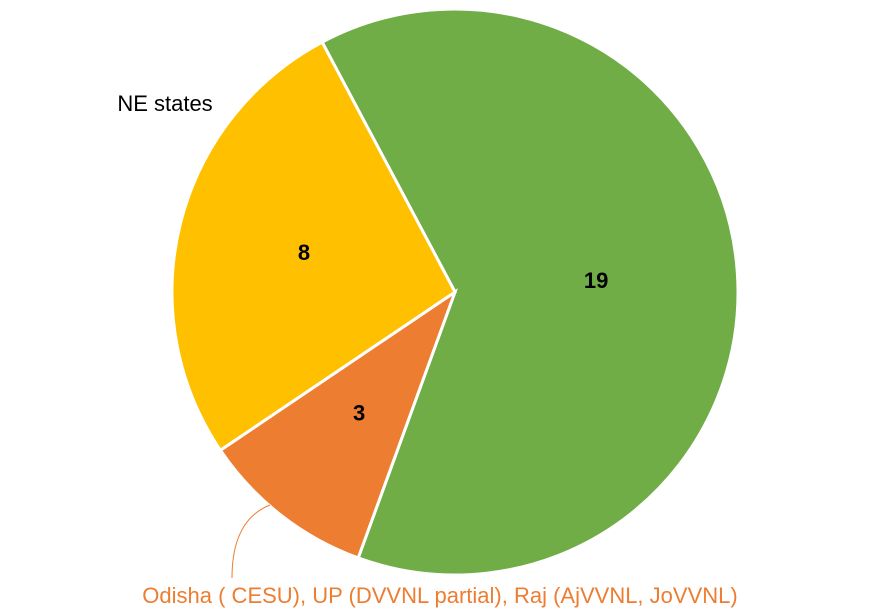 This screenshot has width=879, height=615. What do you see at coordinates (359, 412) in the screenshot?
I see `data-label: 3` at bounding box center [359, 412].